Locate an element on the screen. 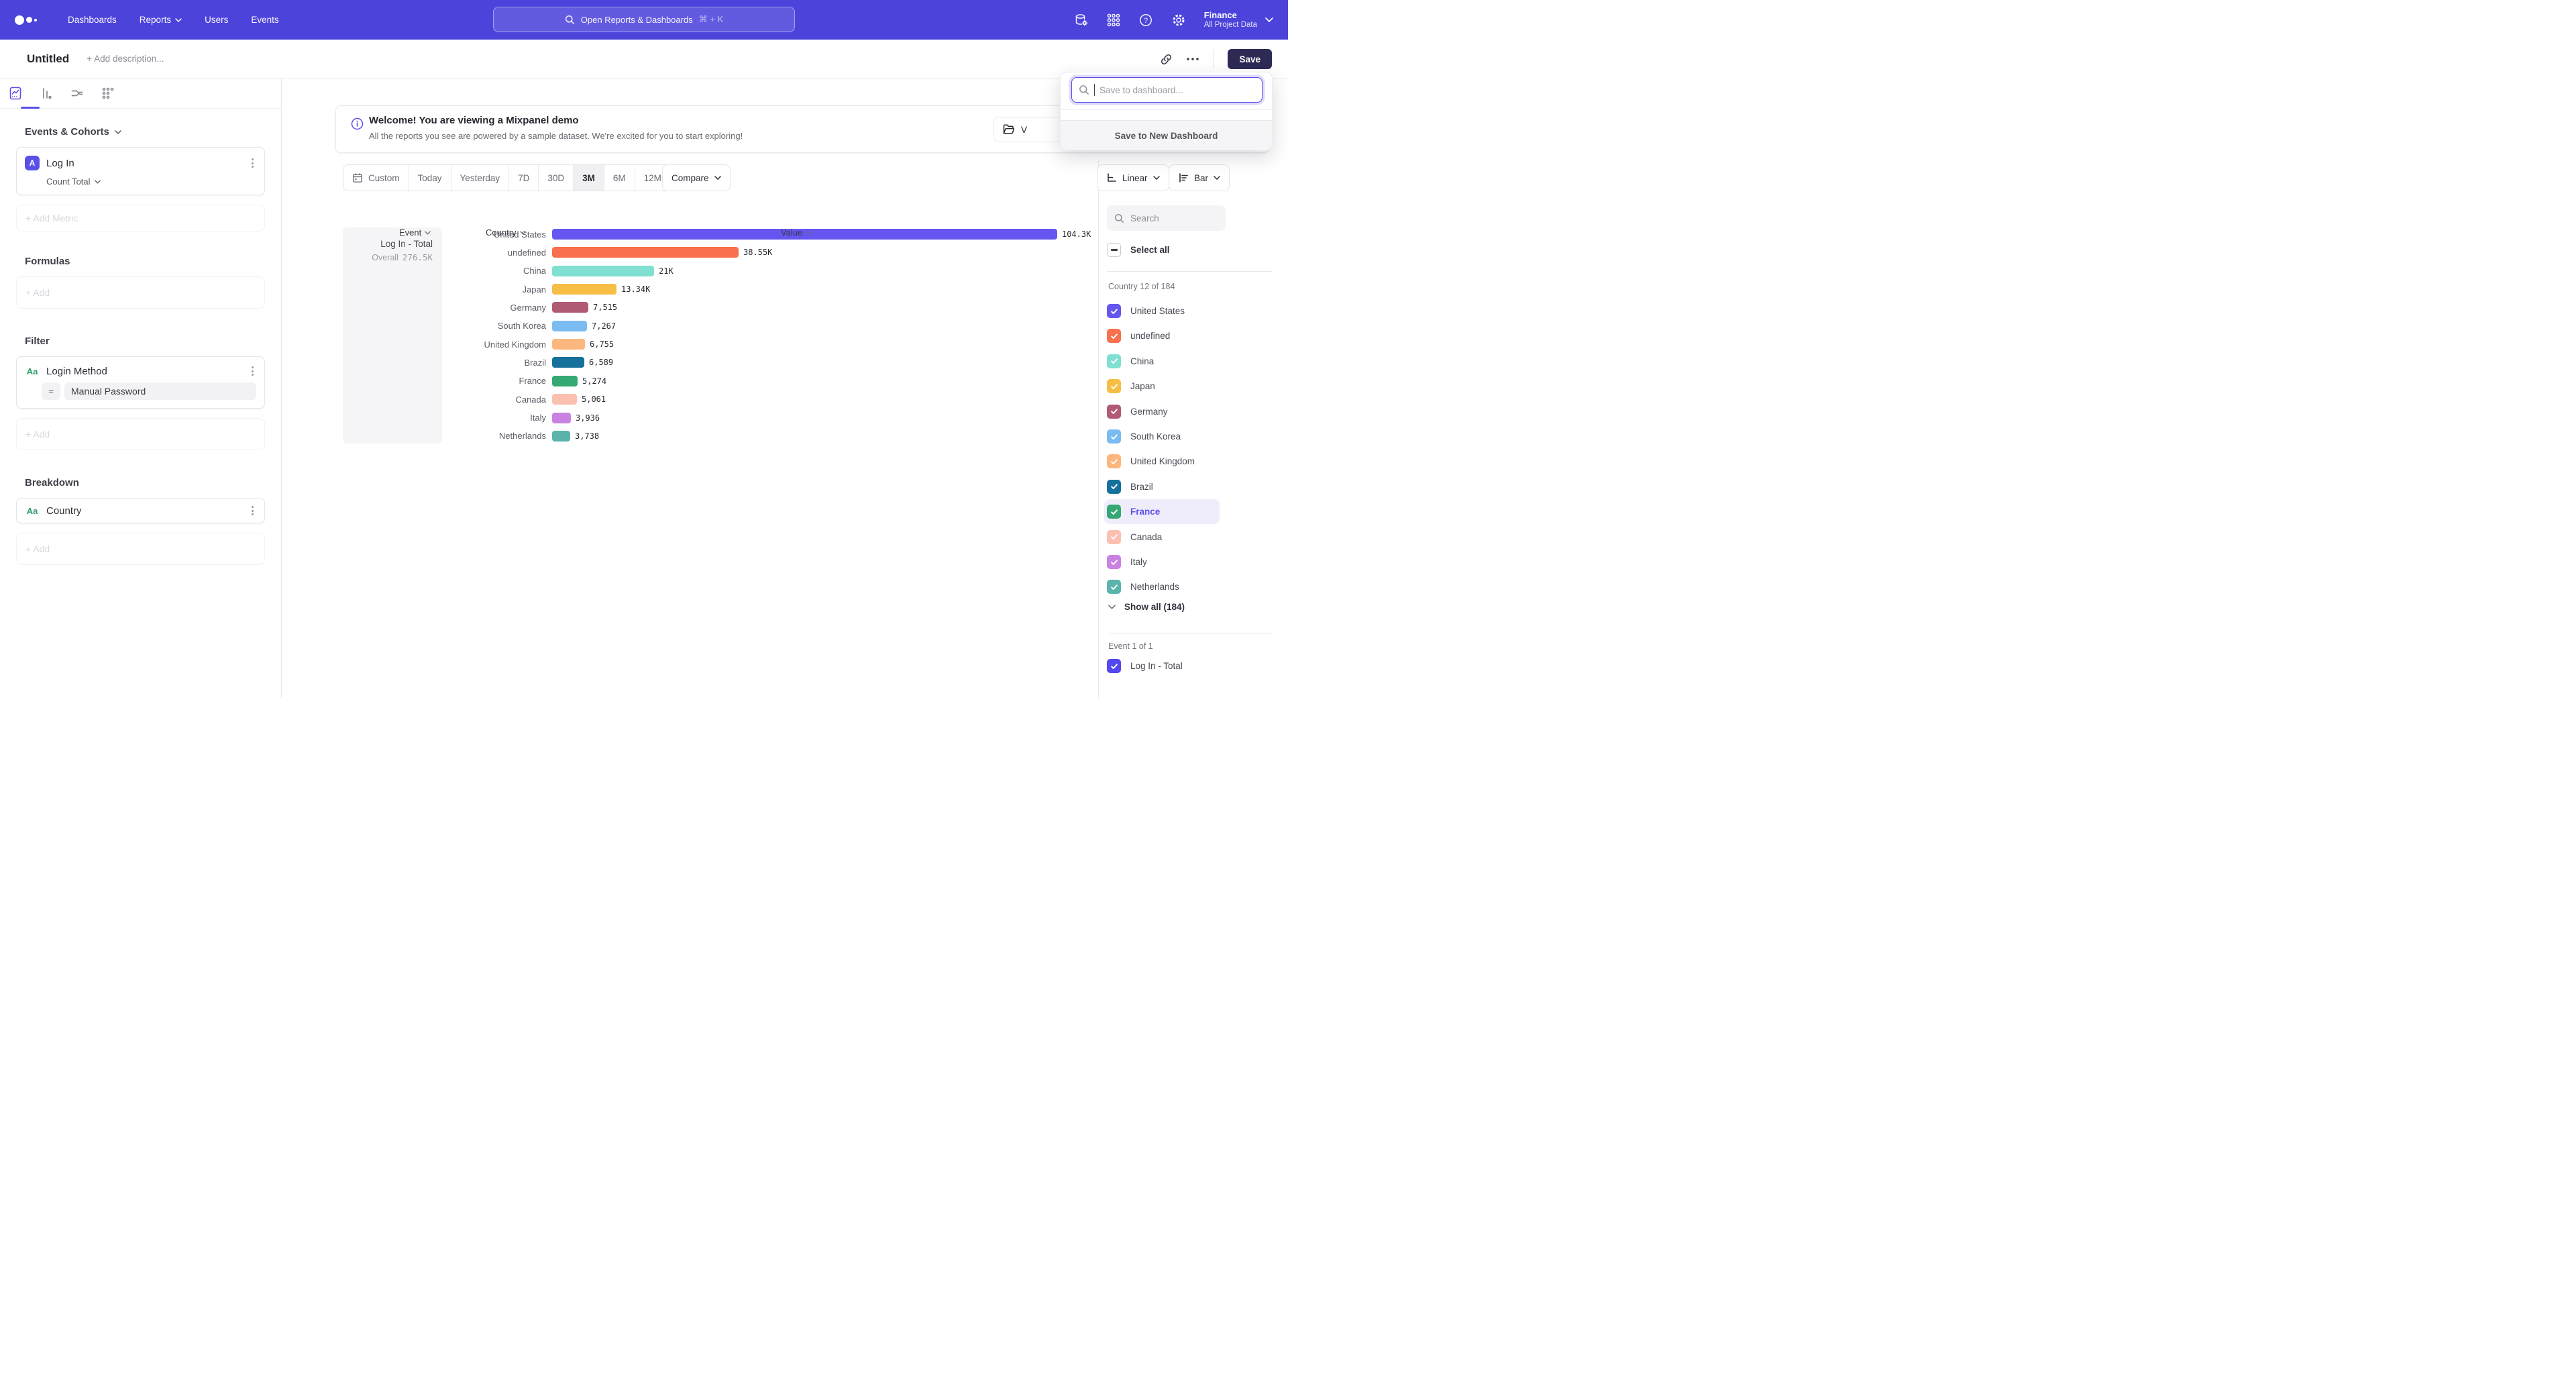  save-button: Save is located at coordinates (1250, 59).